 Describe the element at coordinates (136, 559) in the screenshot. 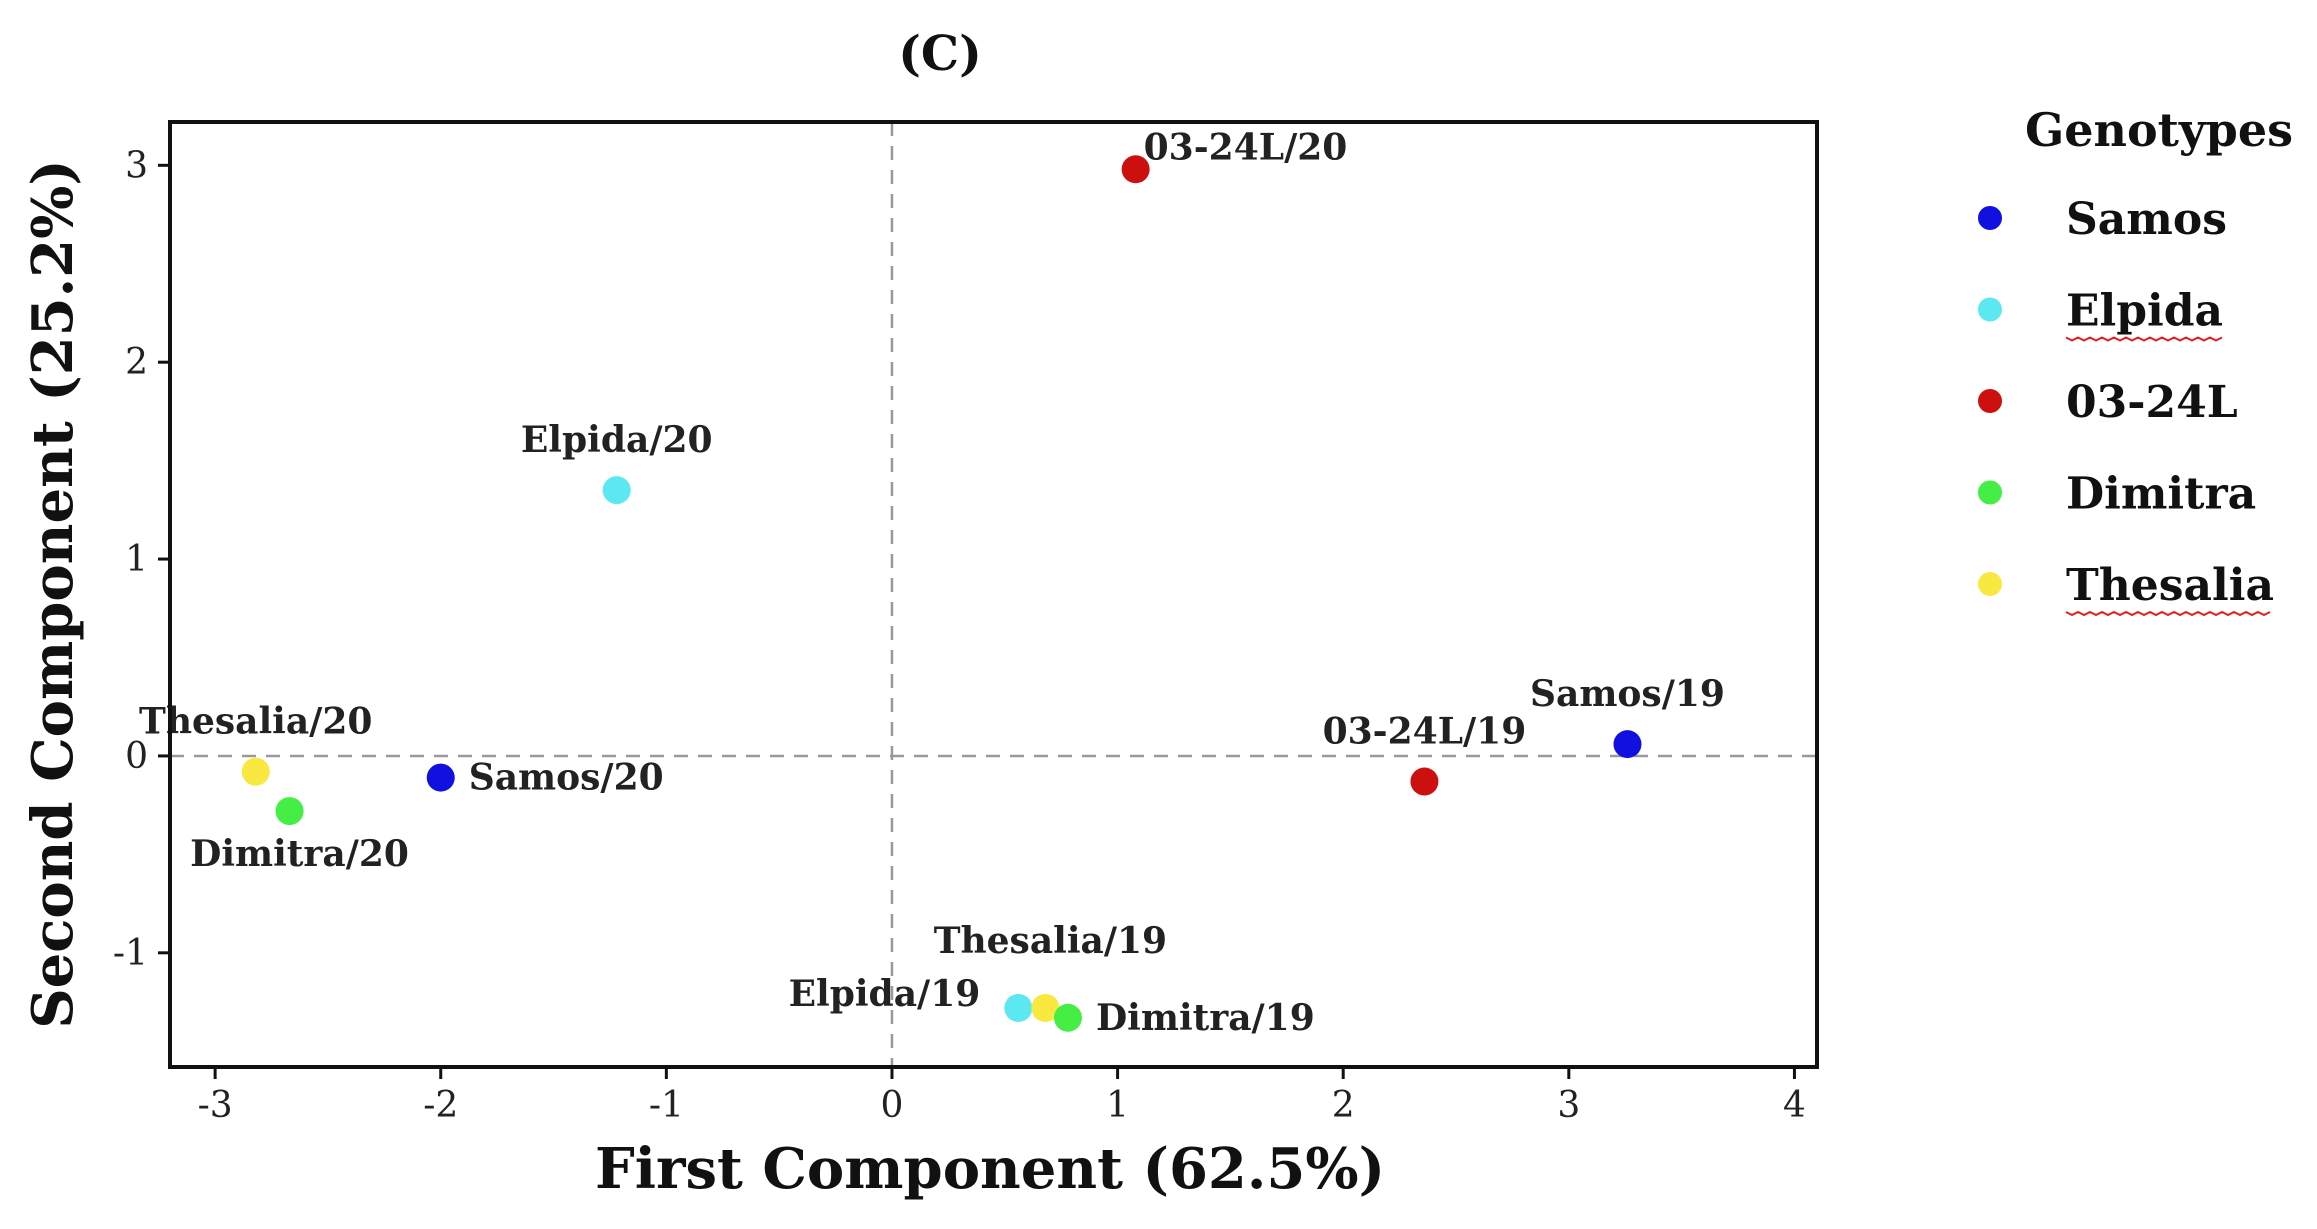

I see `y-tick-label: 1` at that location.